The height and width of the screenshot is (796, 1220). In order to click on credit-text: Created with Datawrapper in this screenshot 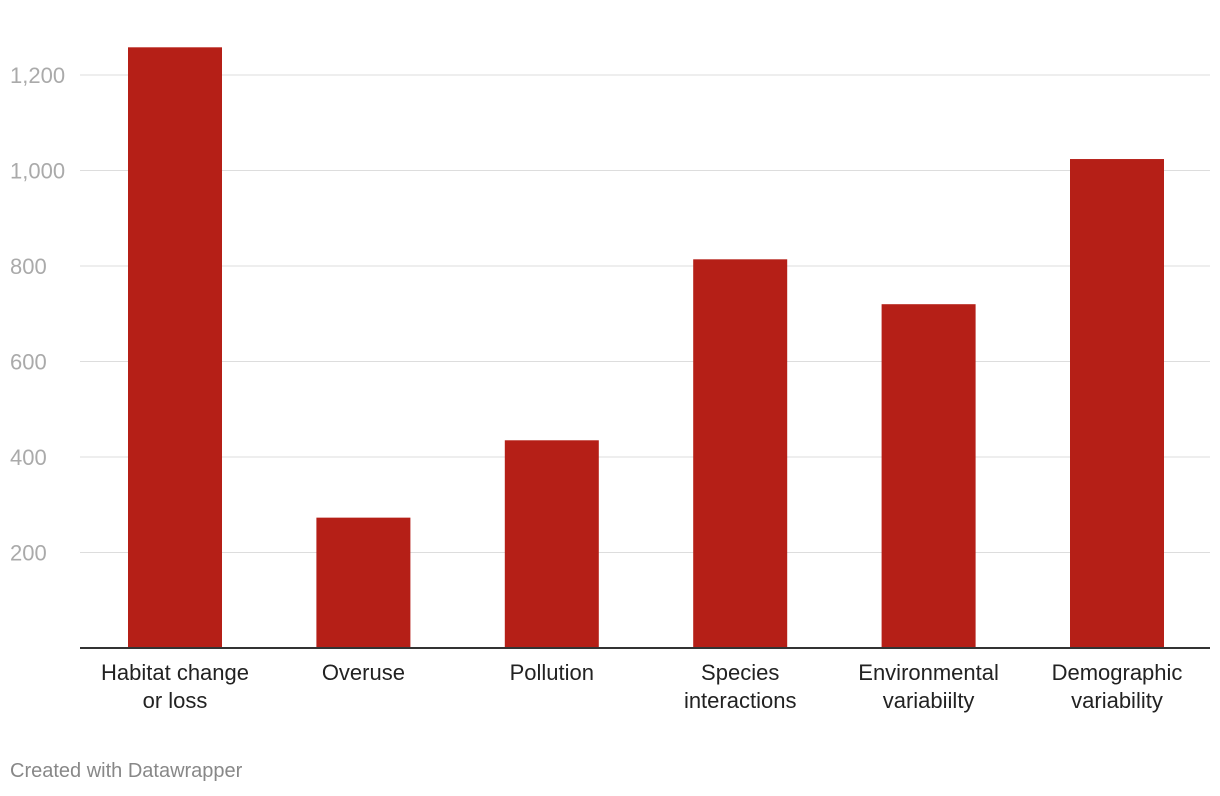, I will do `click(126, 771)`.